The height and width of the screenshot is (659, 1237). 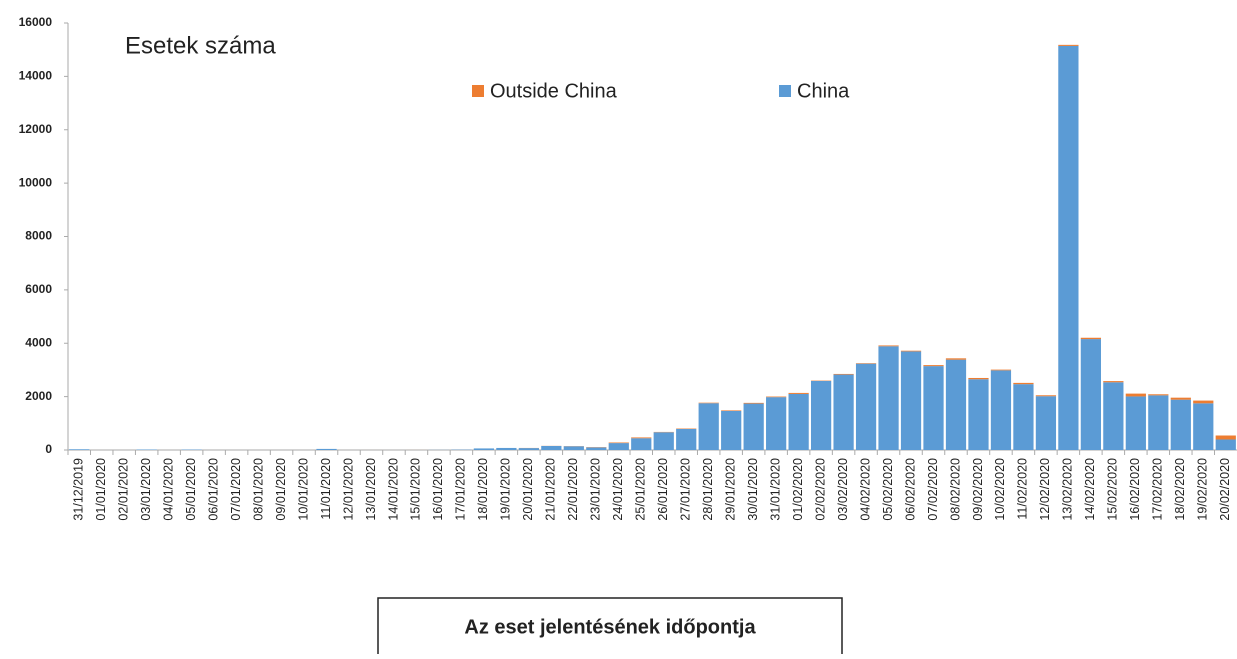 What do you see at coordinates (213, 489) in the screenshot?
I see `x-tick-label: 06/01/2020` at bounding box center [213, 489].